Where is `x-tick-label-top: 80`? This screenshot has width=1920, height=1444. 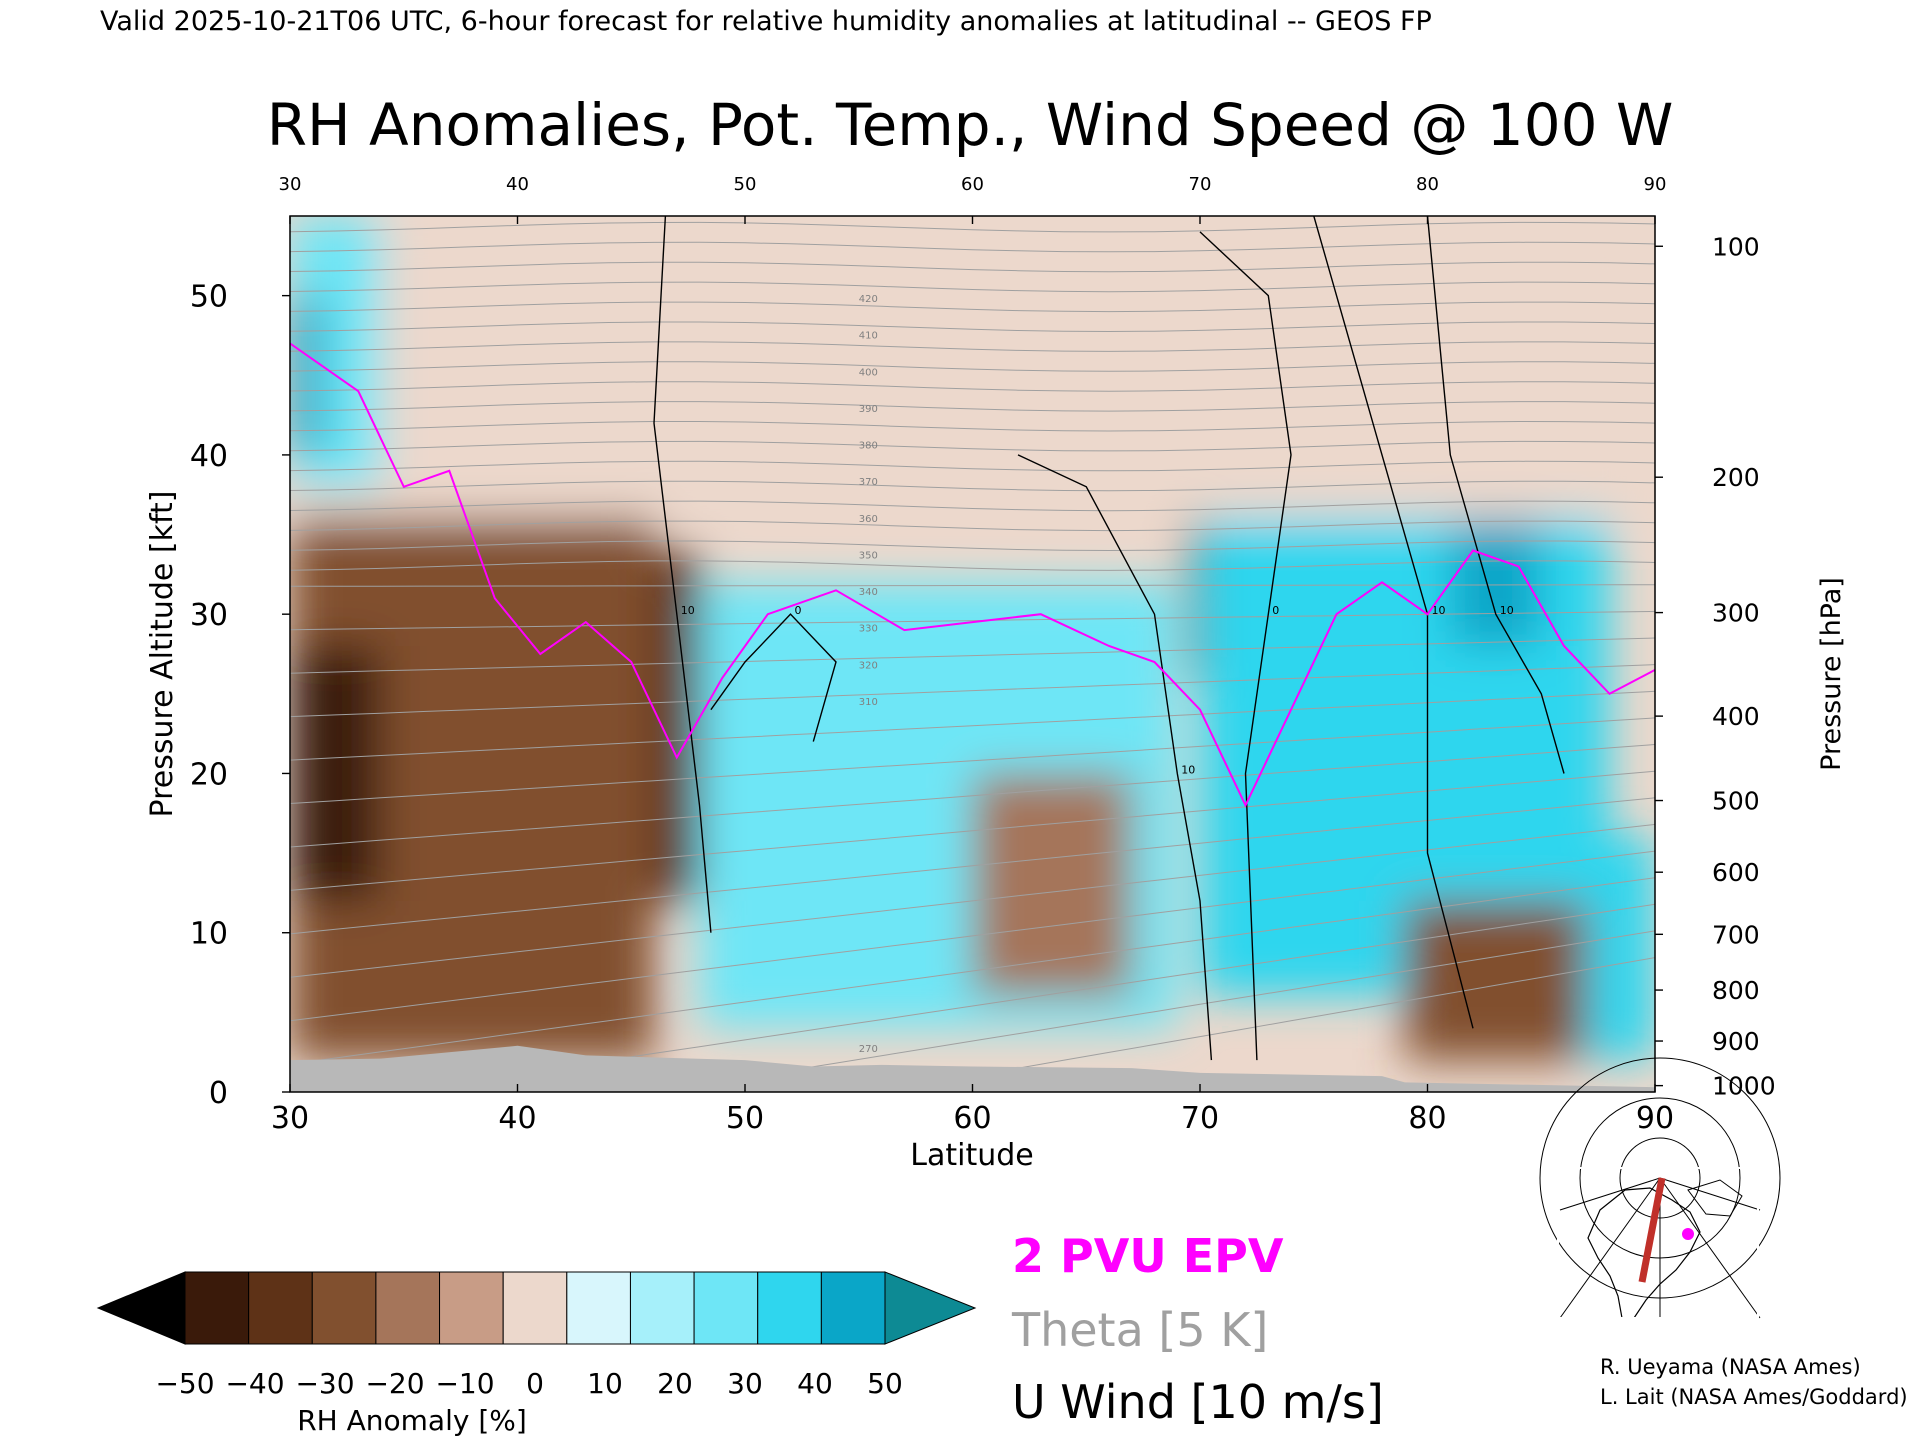 x-tick-label-top: 80 is located at coordinates (1427, 184).